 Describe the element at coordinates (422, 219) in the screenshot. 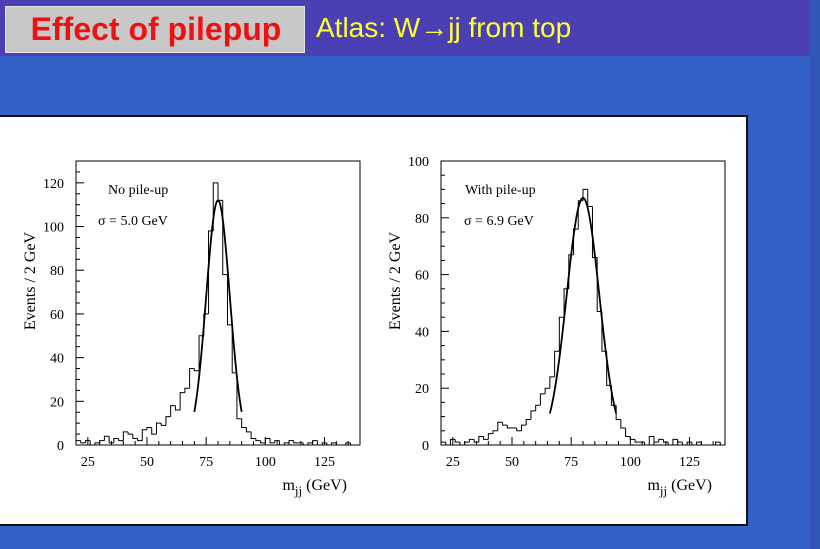

I see `y-tick-label: 80` at that location.